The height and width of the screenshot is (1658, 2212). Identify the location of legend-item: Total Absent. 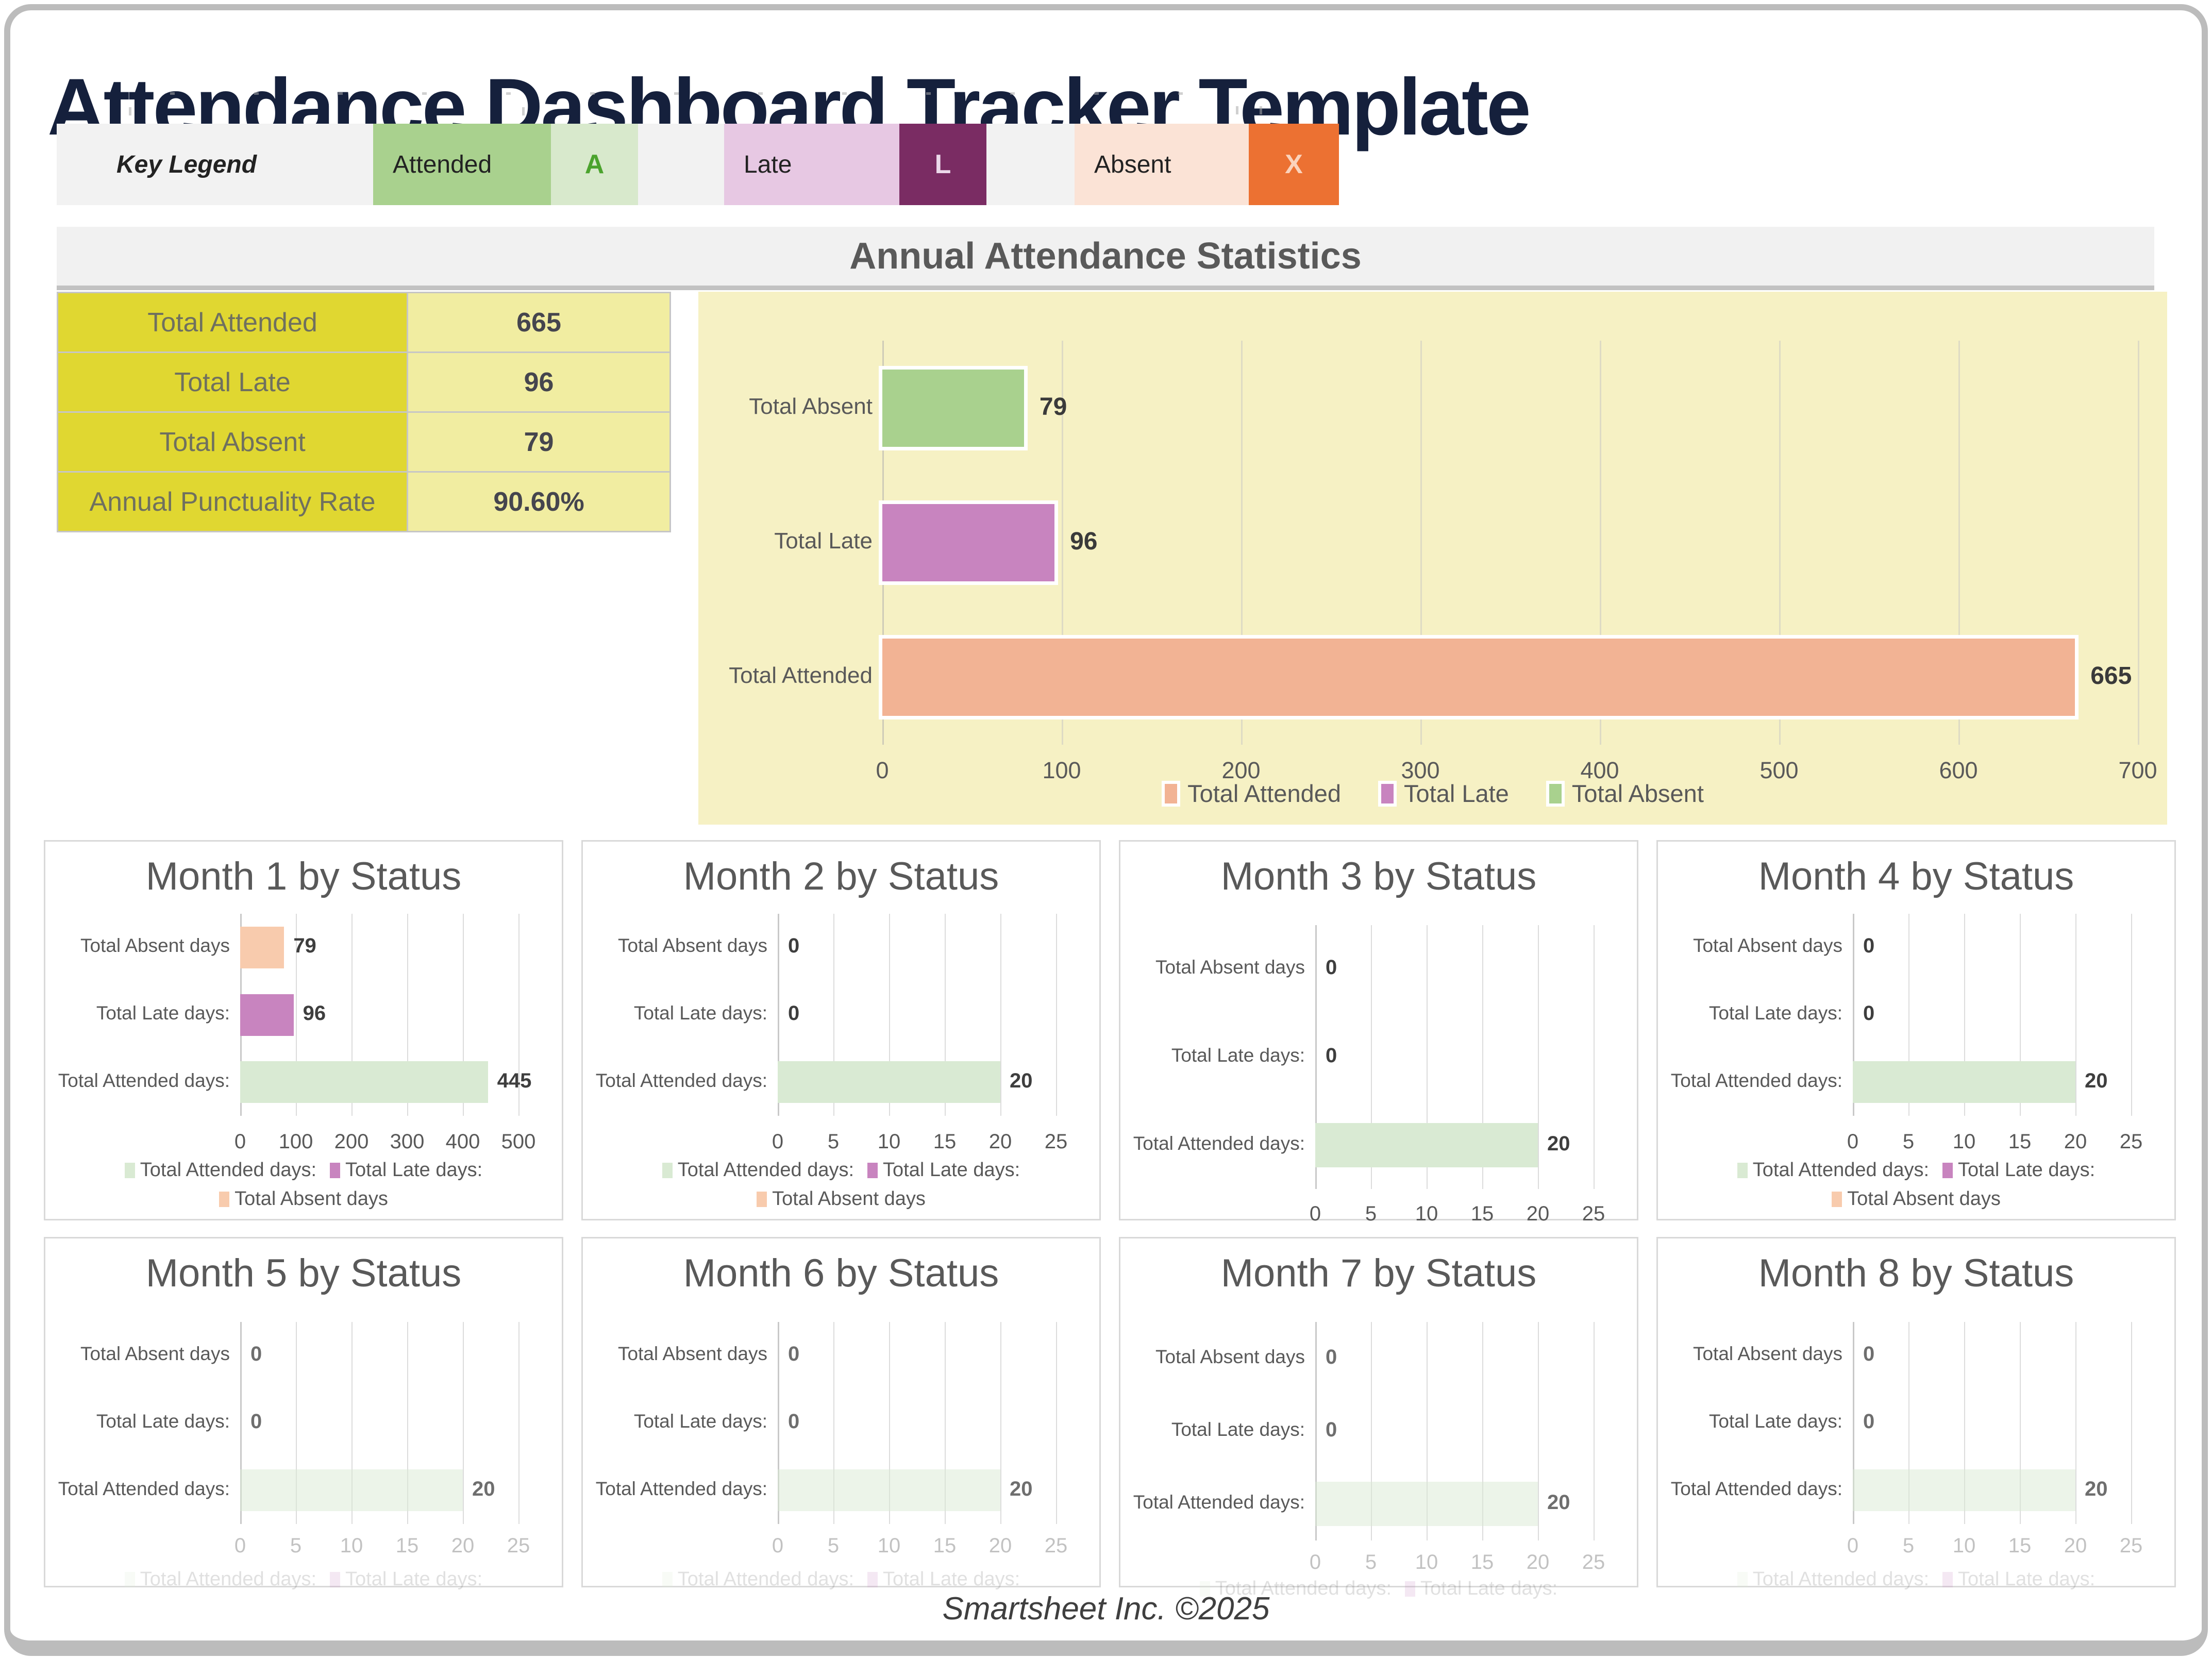
(1625, 794).